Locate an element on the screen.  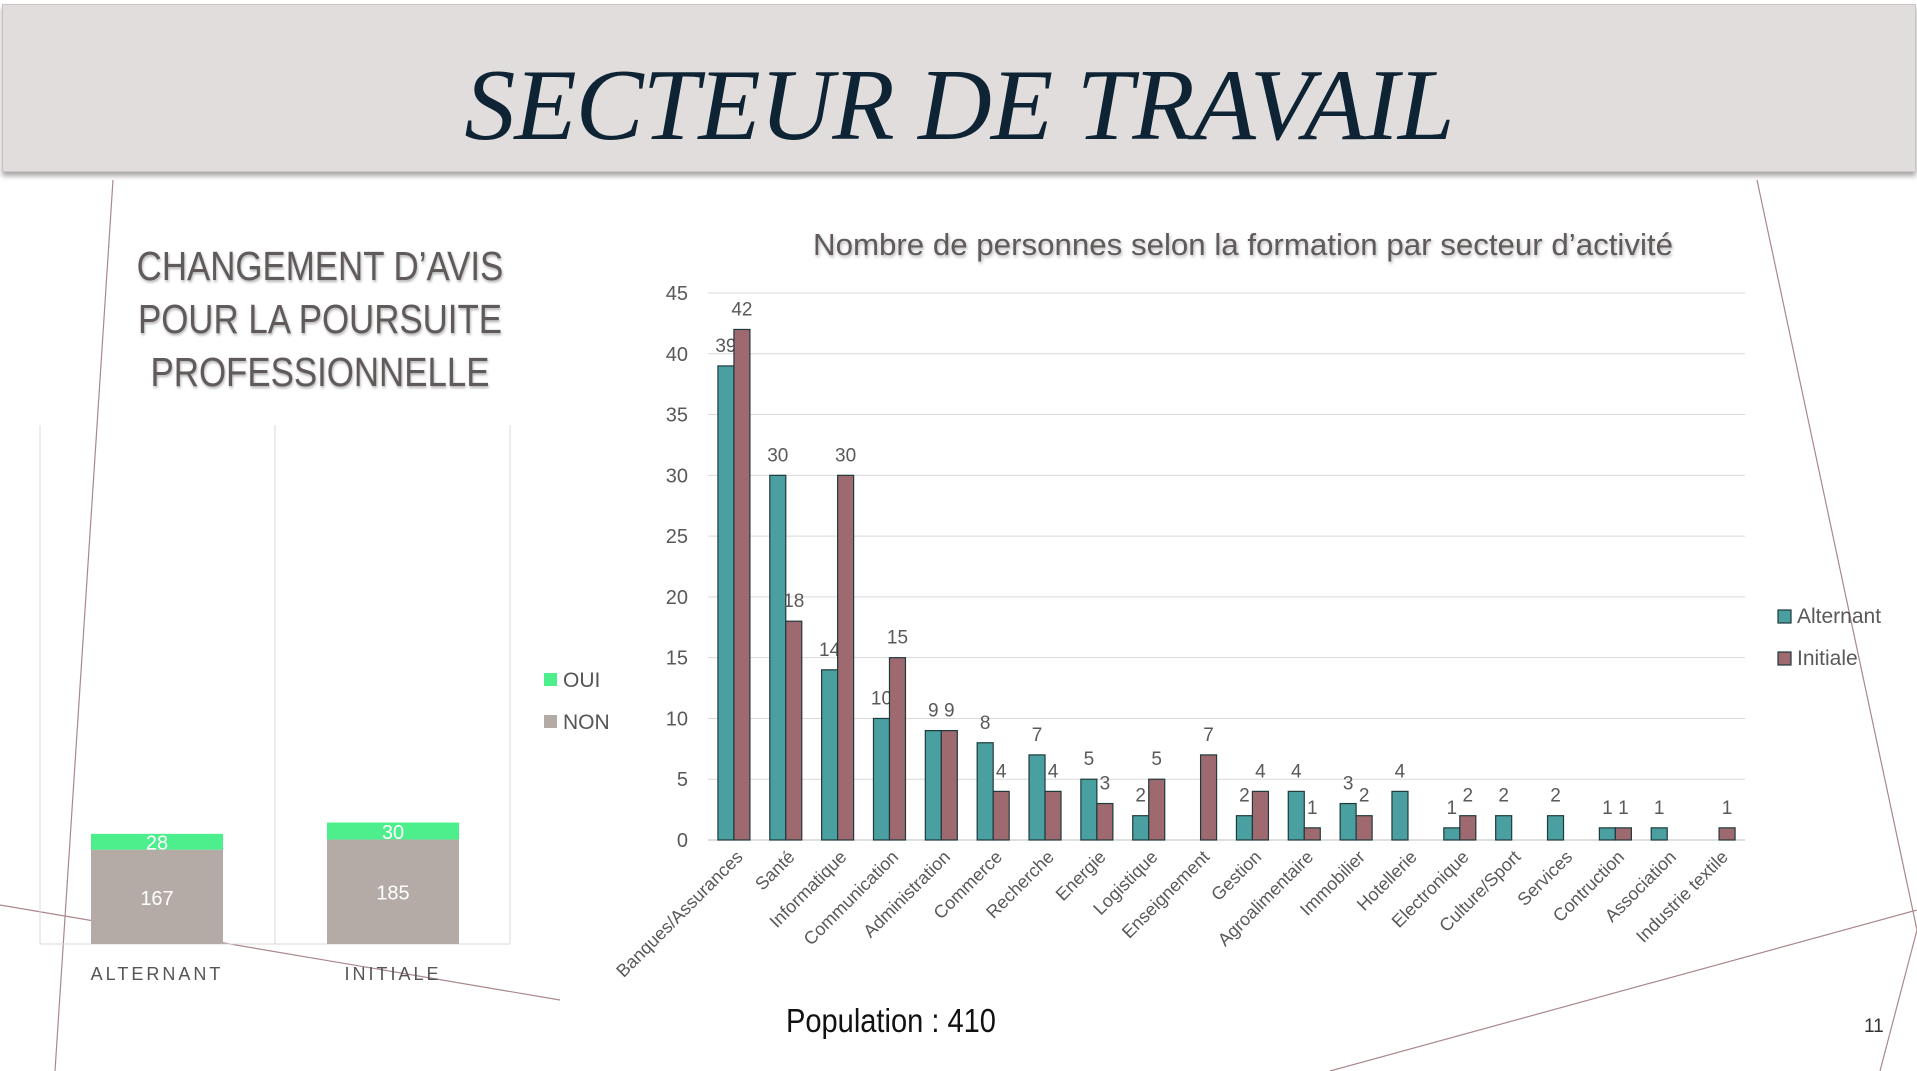
y-tick-label: 20 is located at coordinates (677, 598).